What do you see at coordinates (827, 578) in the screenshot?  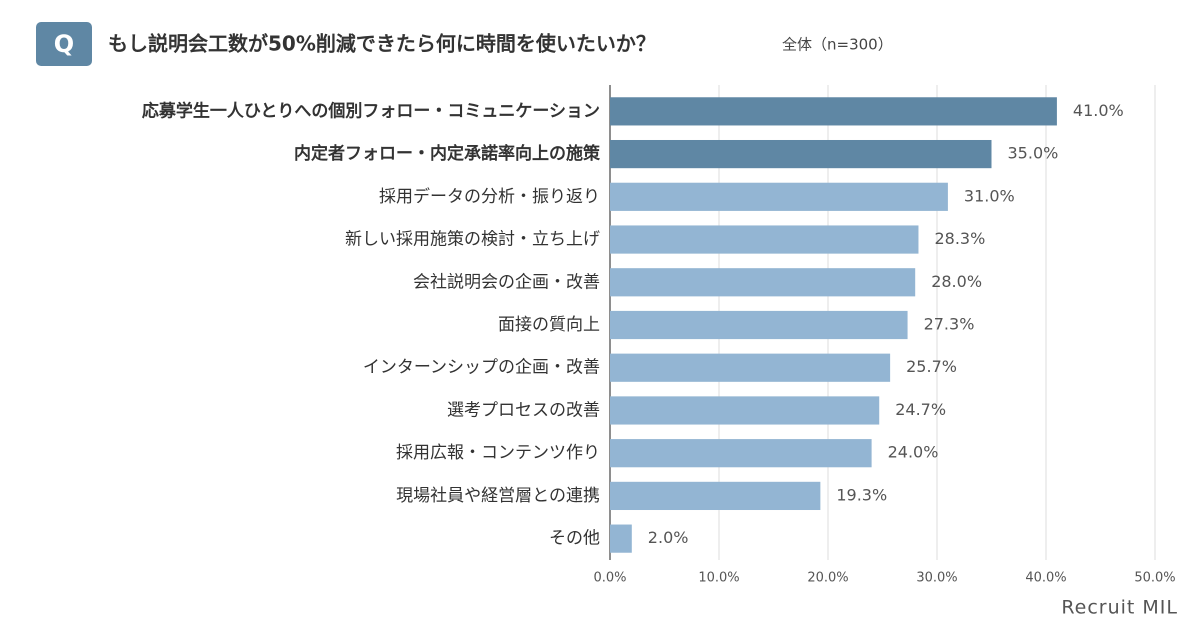 I see `x-tick-label: 20.0%` at bounding box center [827, 578].